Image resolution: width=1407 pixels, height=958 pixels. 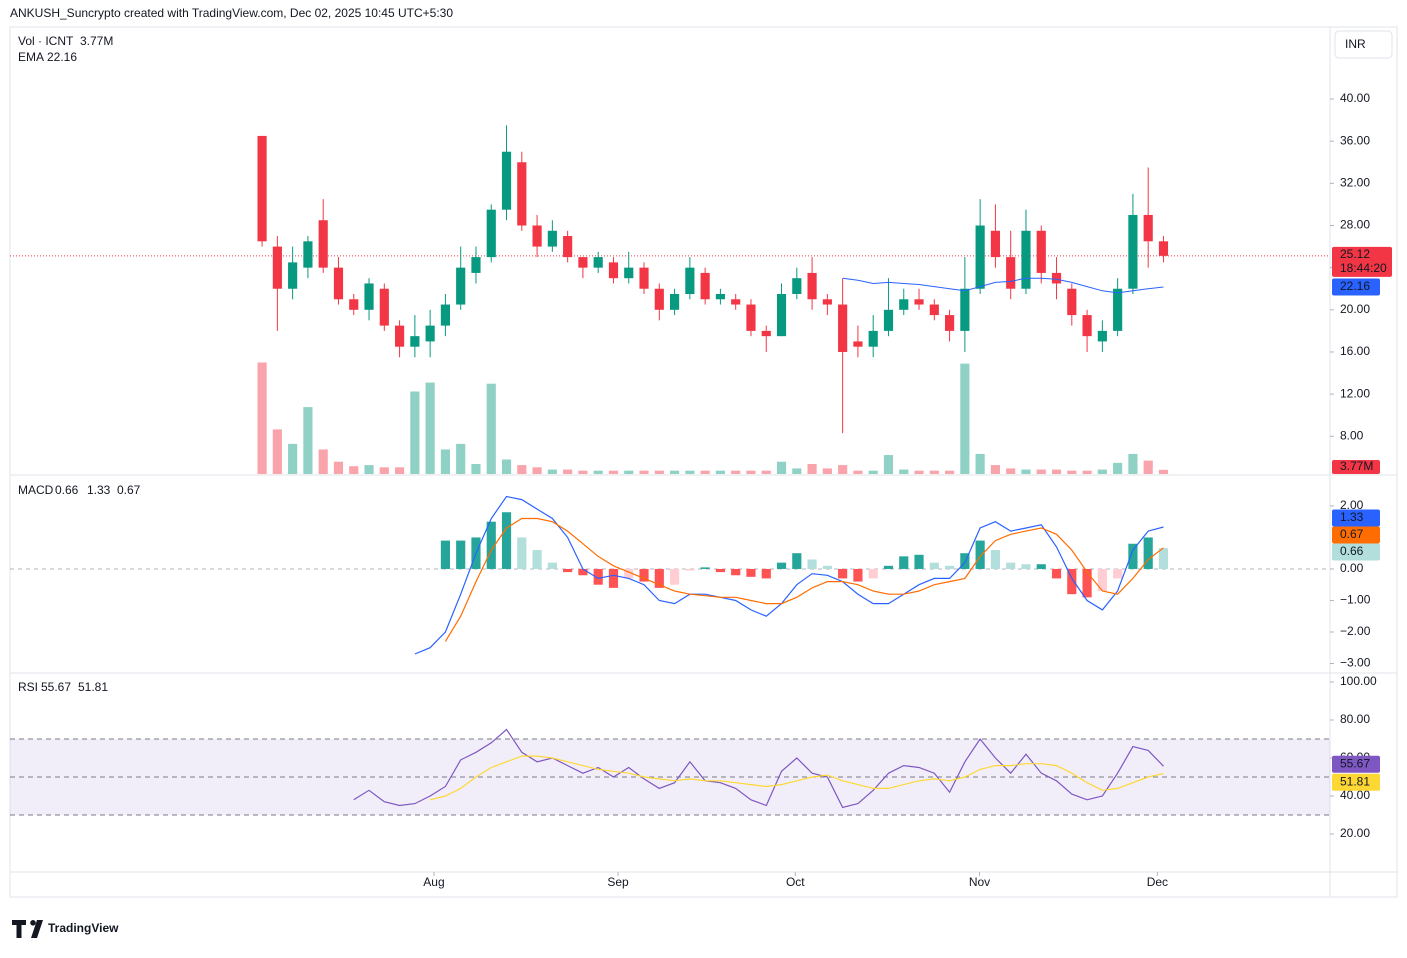 I want to click on rsi-legend-value: 55.67, so click(x=56, y=687).